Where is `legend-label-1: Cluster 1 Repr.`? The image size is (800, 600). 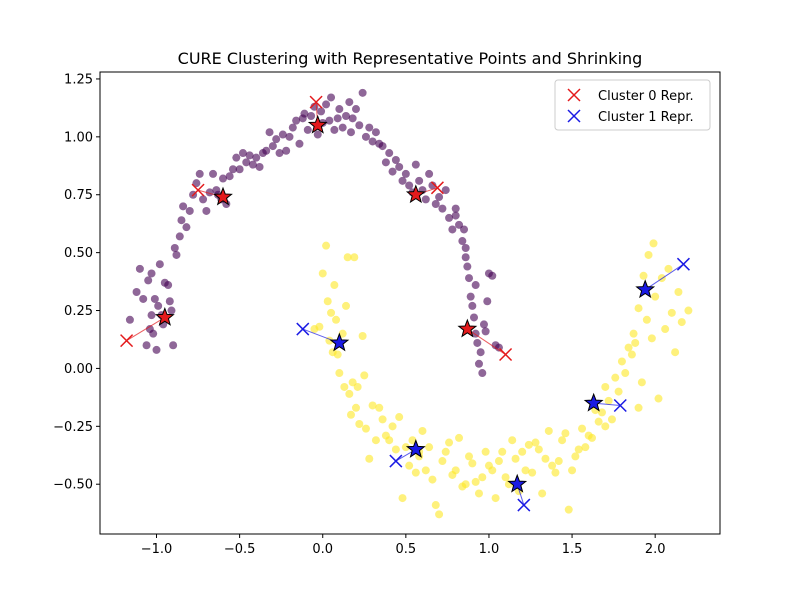
legend-label-1: Cluster 1 Repr. is located at coordinates (646, 117).